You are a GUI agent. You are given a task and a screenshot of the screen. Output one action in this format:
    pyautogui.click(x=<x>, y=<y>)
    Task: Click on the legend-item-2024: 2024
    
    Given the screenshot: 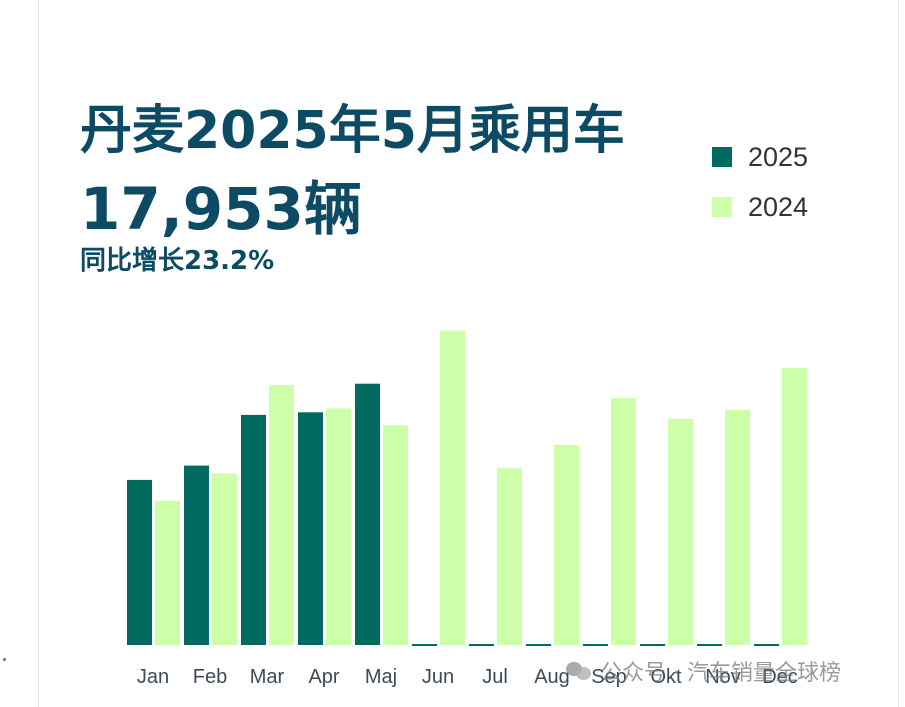 What is the action you would take?
    pyautogui.click(x=760, y=207)
    